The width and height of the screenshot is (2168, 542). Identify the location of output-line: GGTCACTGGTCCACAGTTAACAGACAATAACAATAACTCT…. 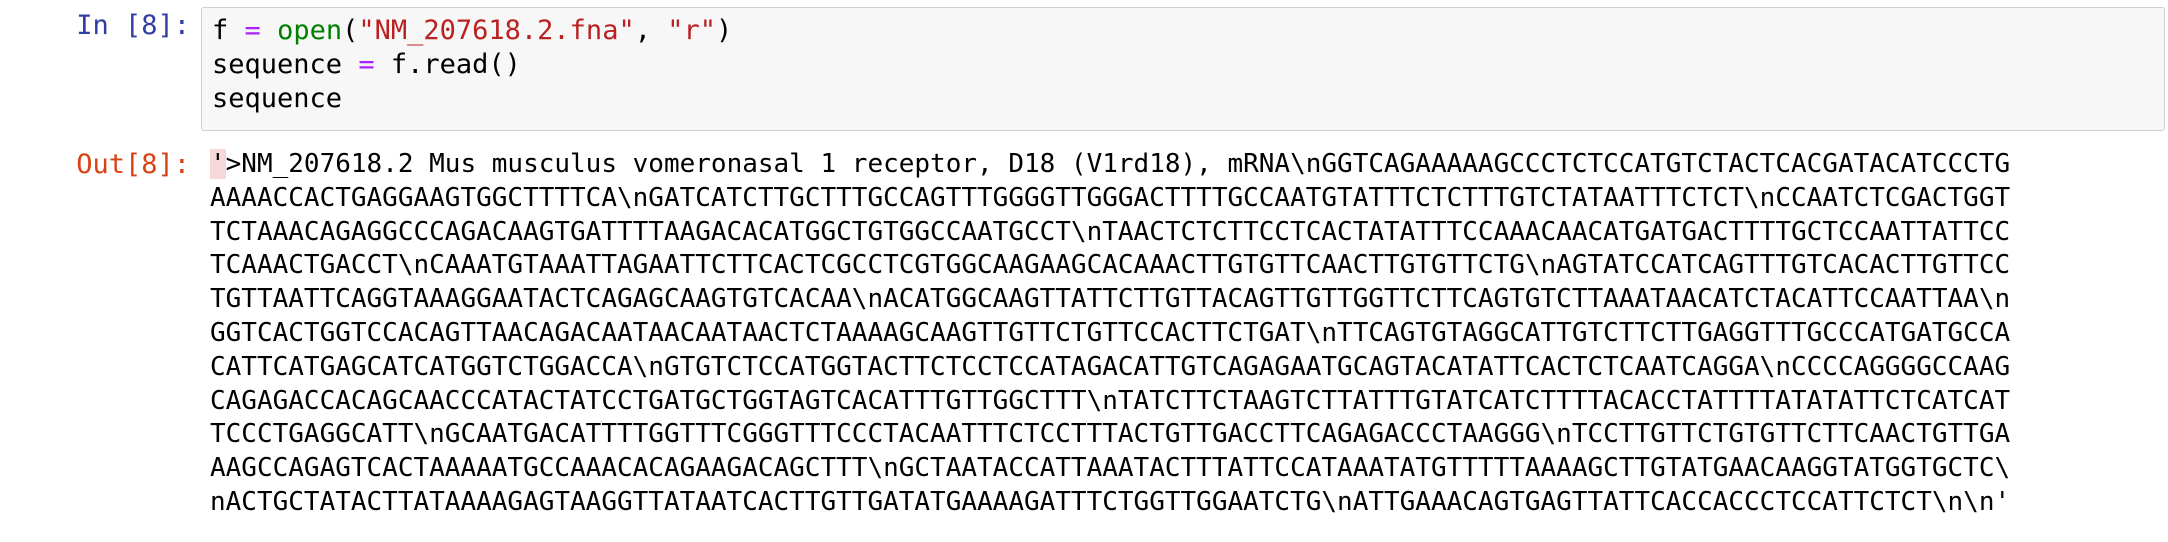
(1110, 332).